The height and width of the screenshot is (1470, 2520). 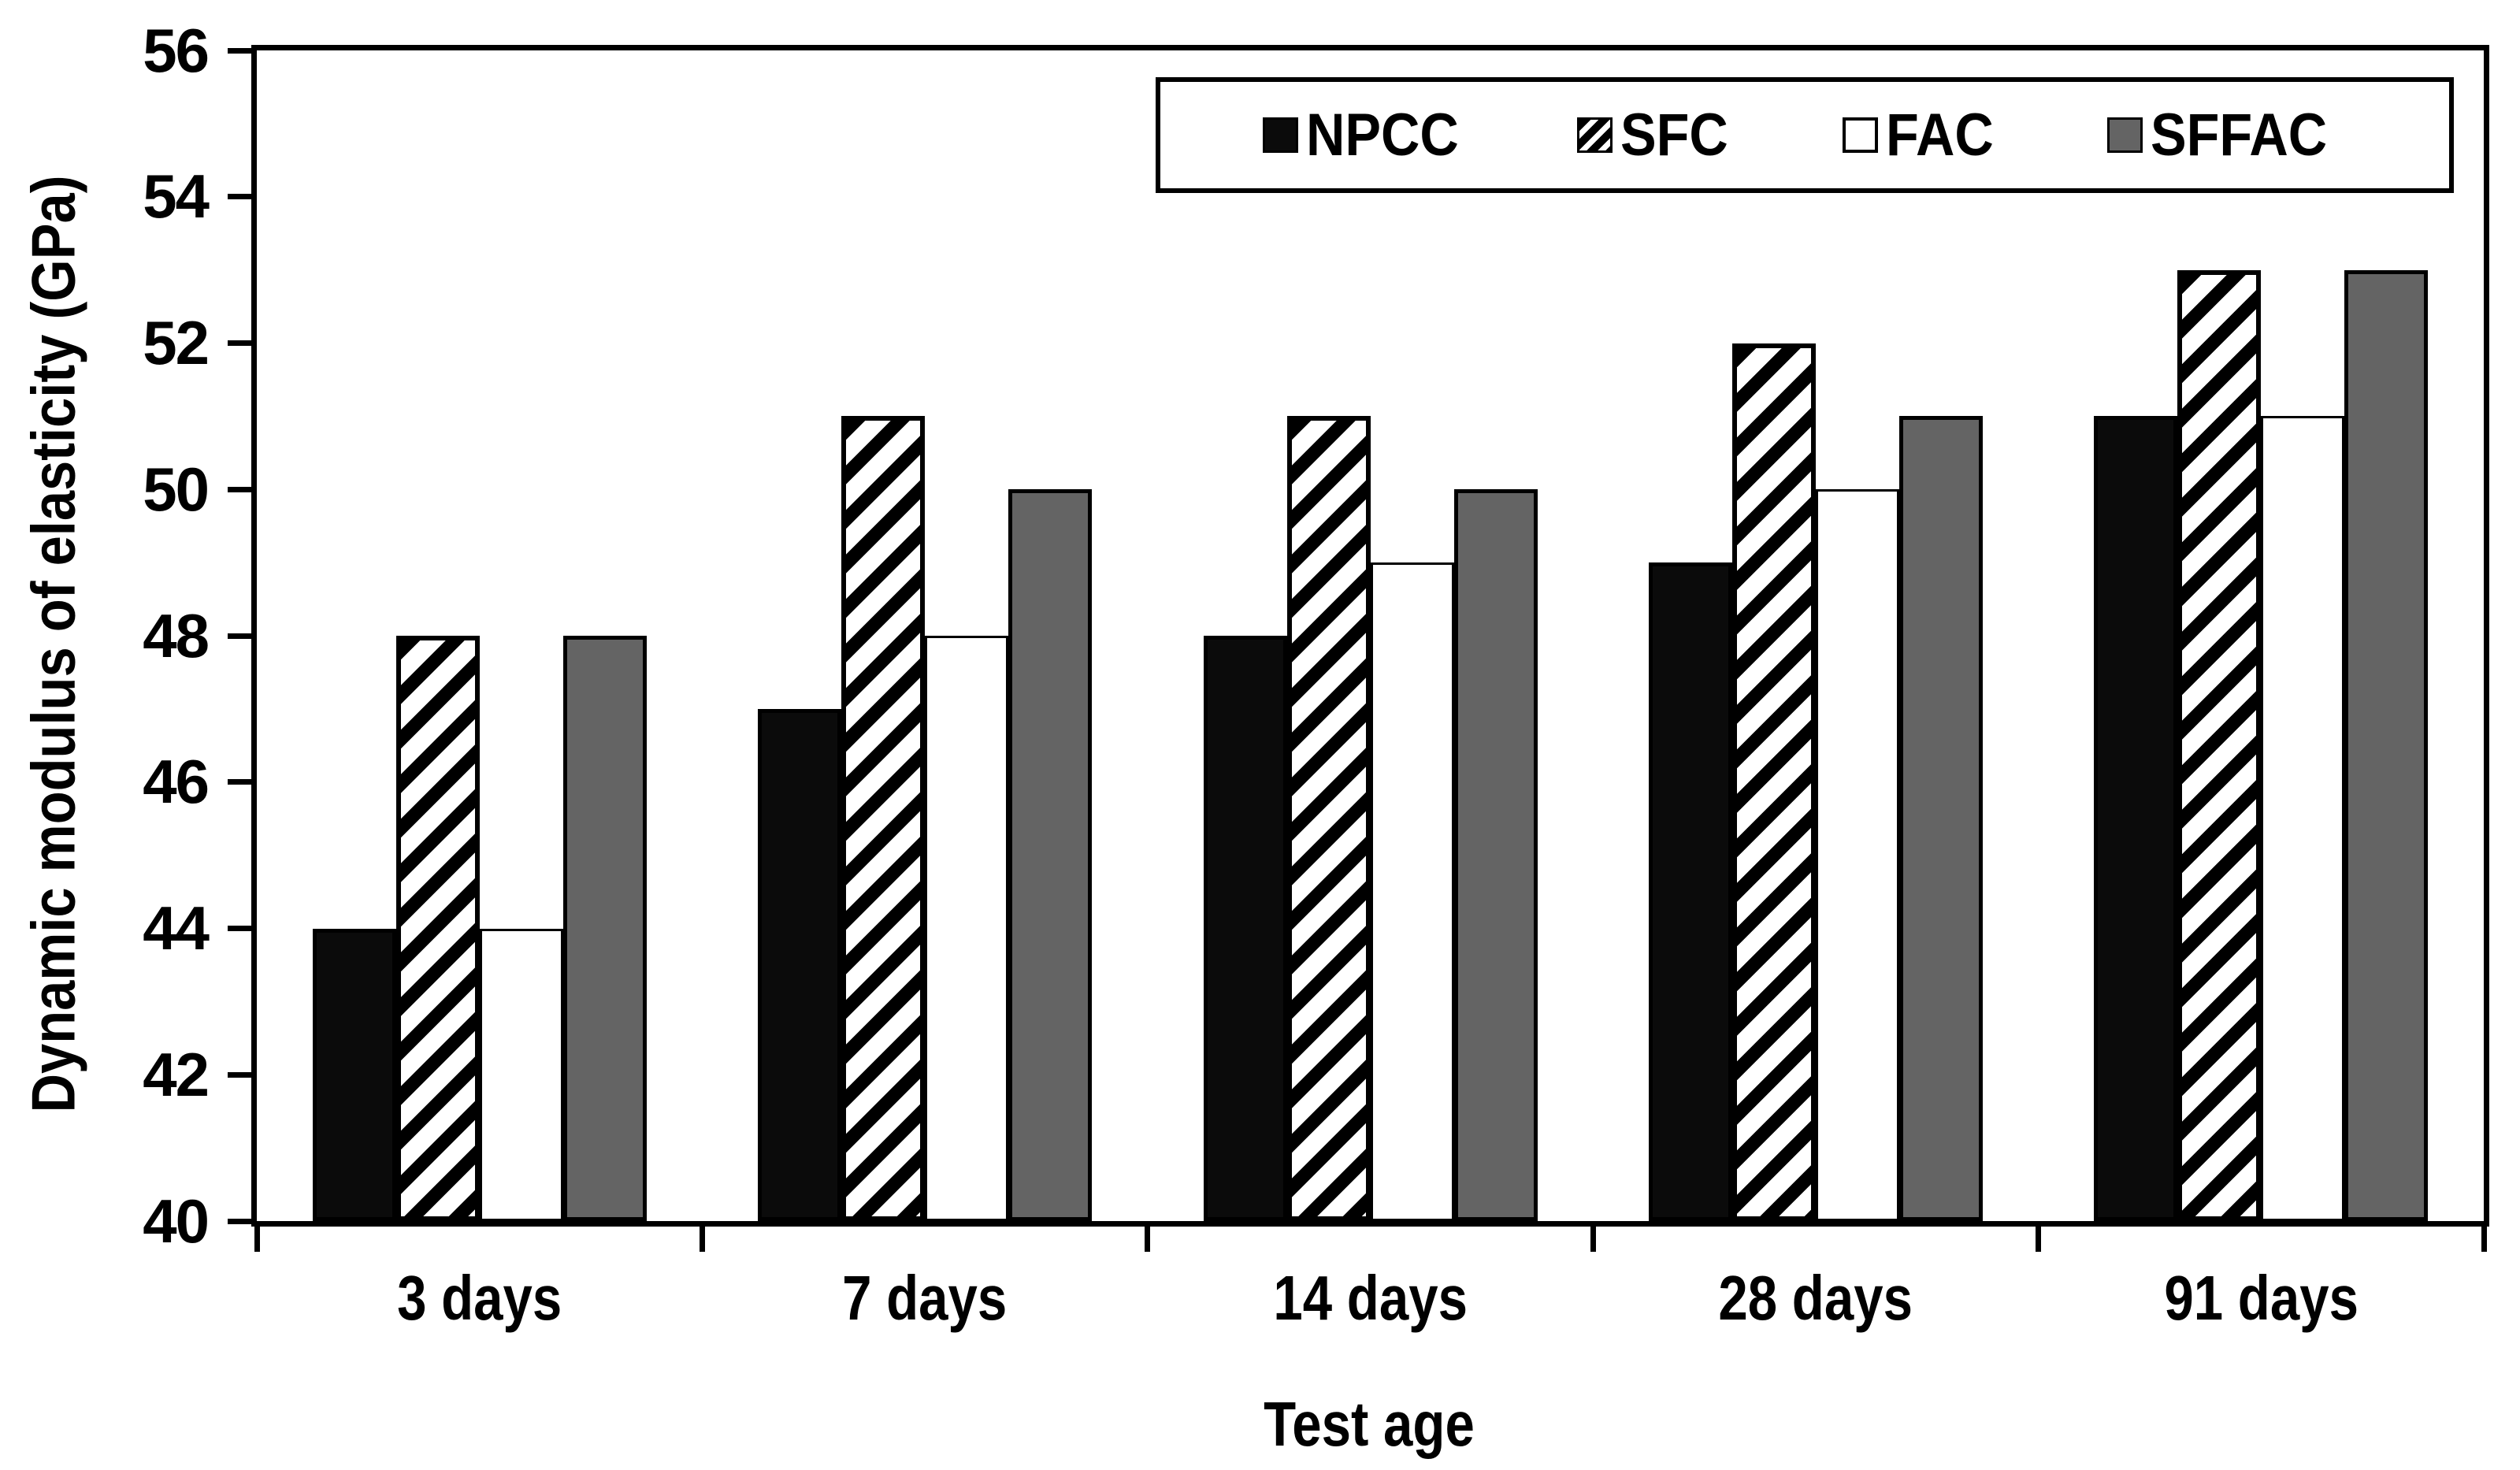 What do you see at coordinates (1690, 891) in the screenshot?
I see `bar-npcc-28-days` at bounding box center [1690, 891].